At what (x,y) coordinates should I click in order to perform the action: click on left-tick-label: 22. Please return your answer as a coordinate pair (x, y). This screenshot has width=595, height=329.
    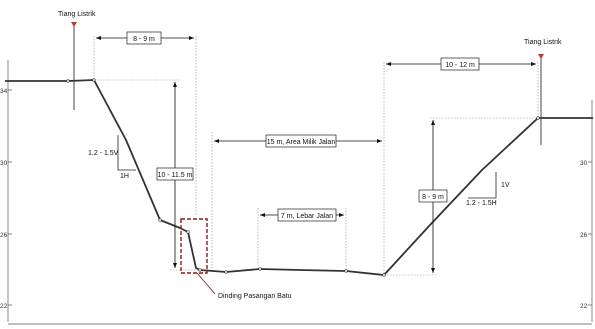
    Looking at the image, I should click on (4, 306).